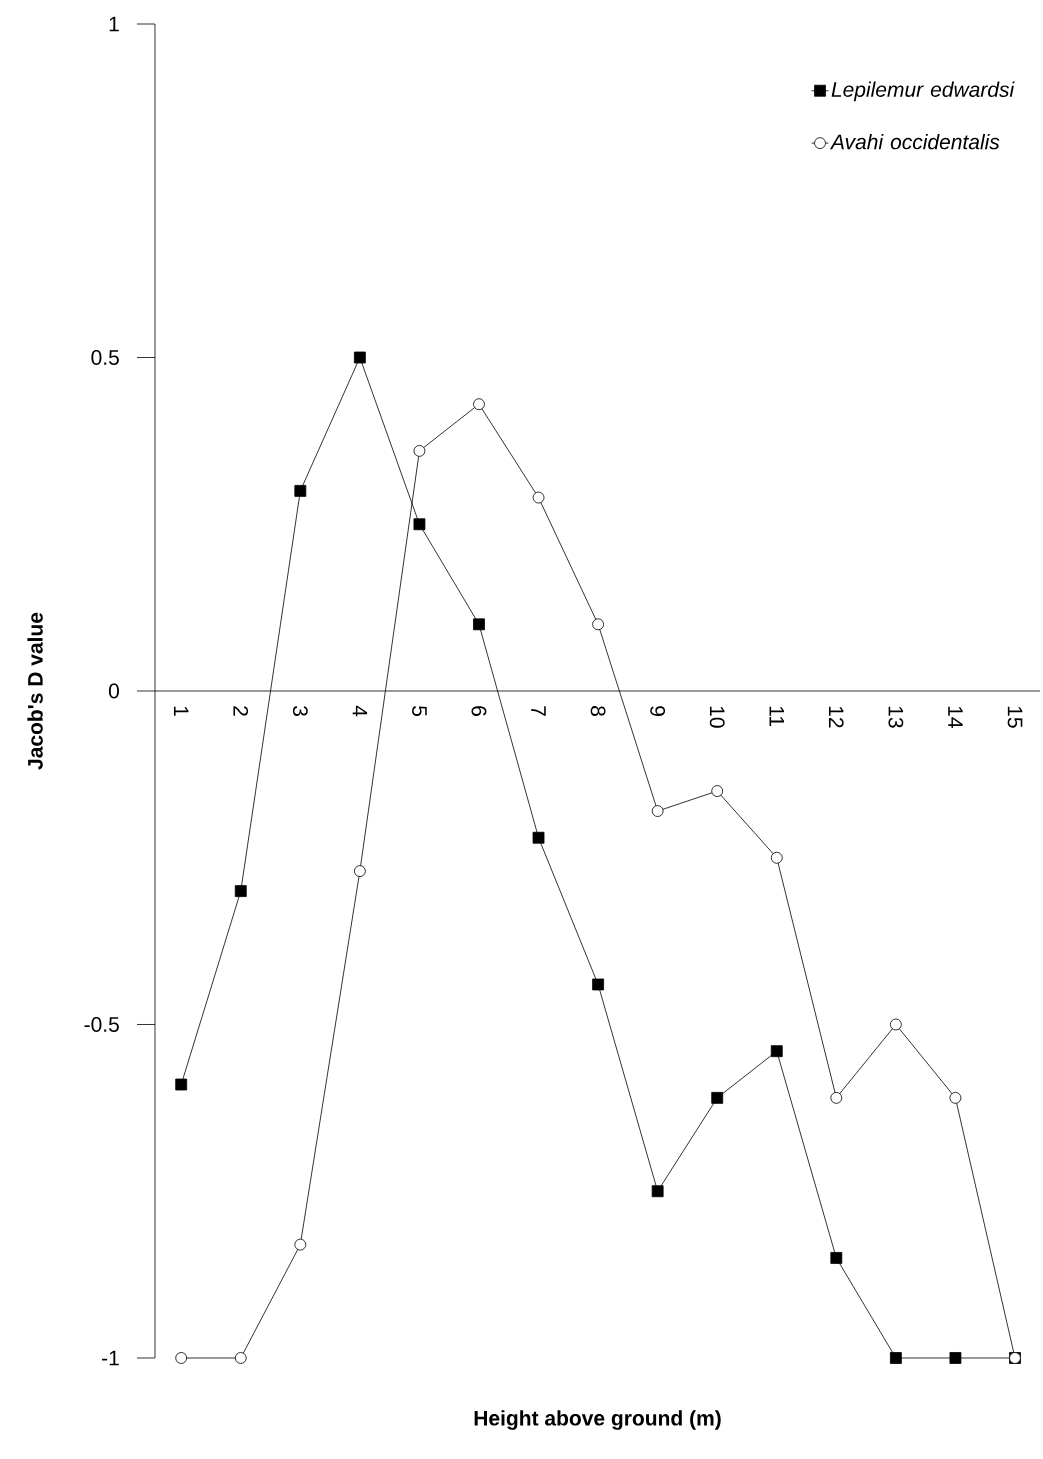 Image resolution: width=1043 pixels, height=1459 pixels. I want to click on x-tick-label: 14, so click(955, 717).